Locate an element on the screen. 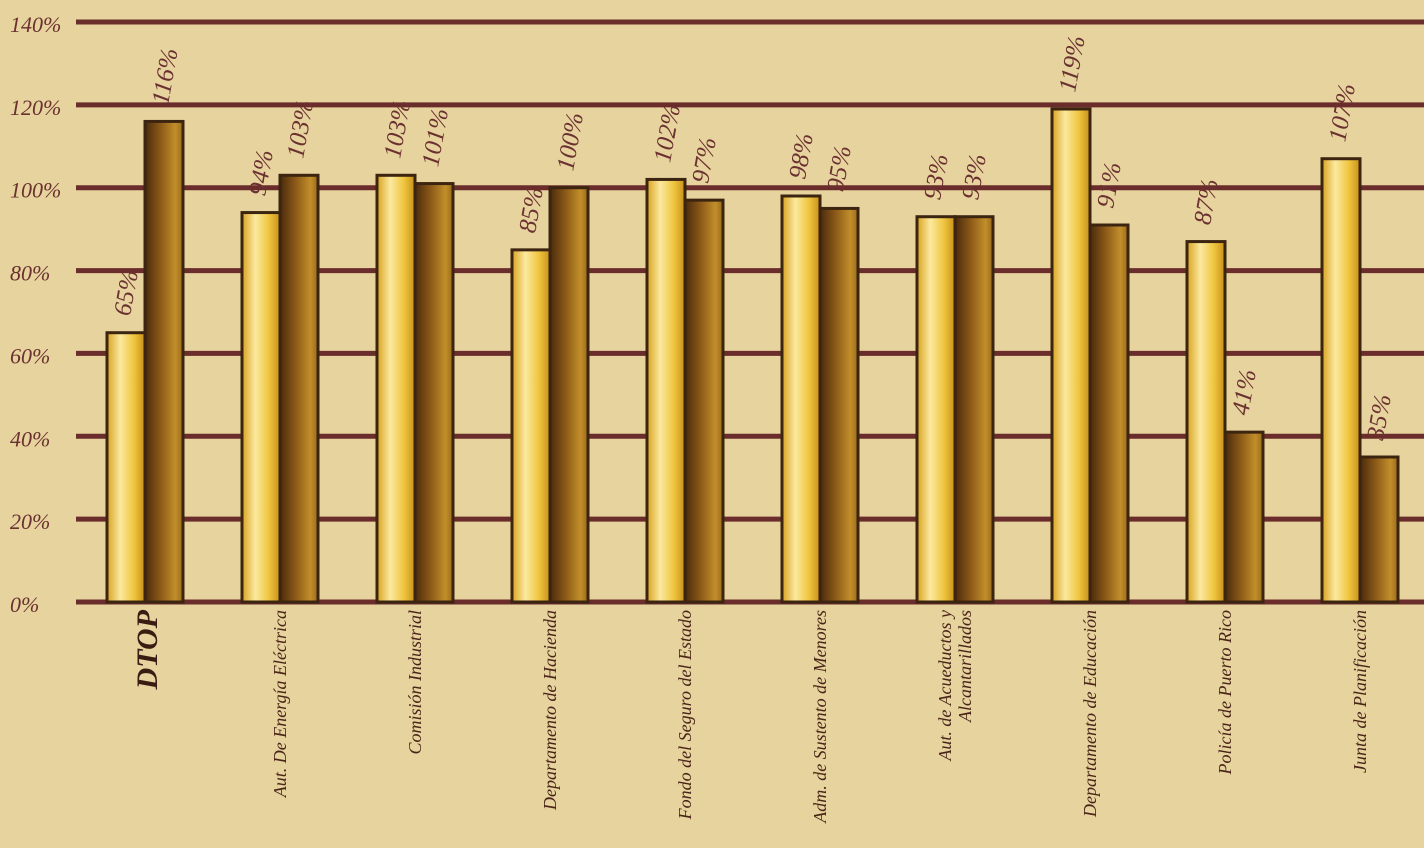  data-label: 116% is located at coordinates (165, 76).